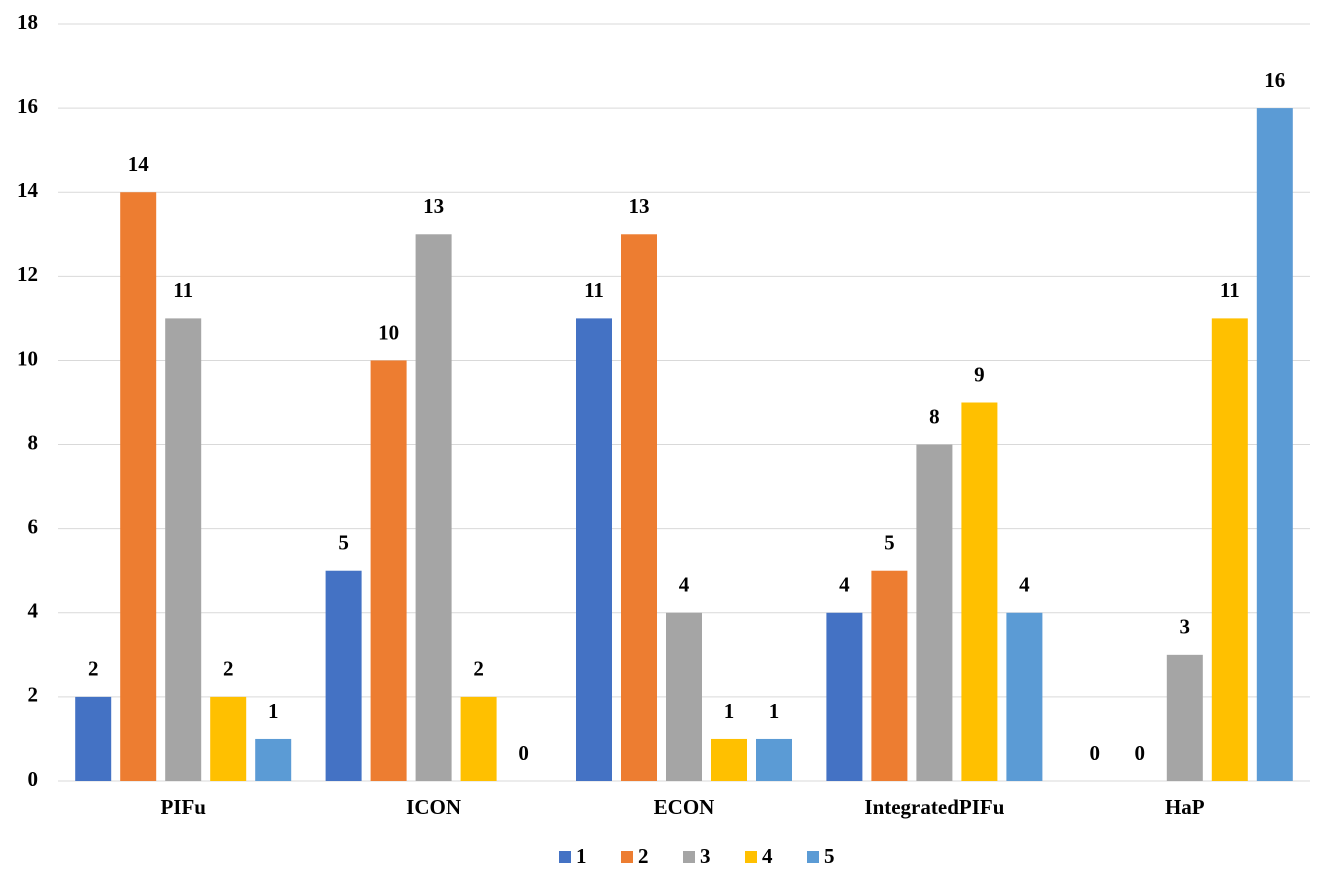 Image resolution: width=1334 pixels, height=889 pixels. I want to click on data-label: 16, so click(1274, 80).